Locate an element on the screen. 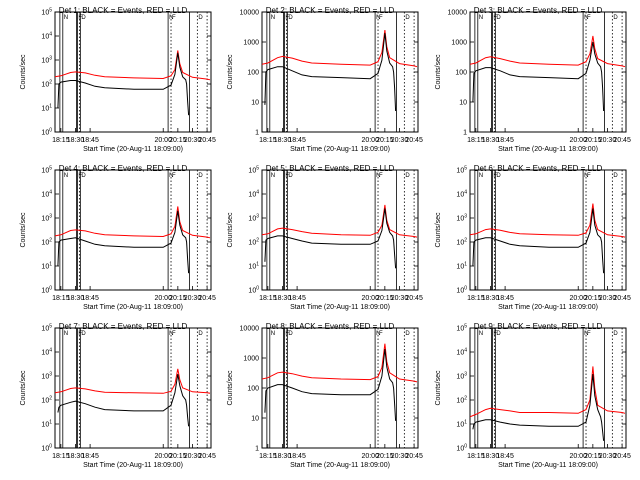  y-tick-label: 10 is located at coordinates (255, 103).